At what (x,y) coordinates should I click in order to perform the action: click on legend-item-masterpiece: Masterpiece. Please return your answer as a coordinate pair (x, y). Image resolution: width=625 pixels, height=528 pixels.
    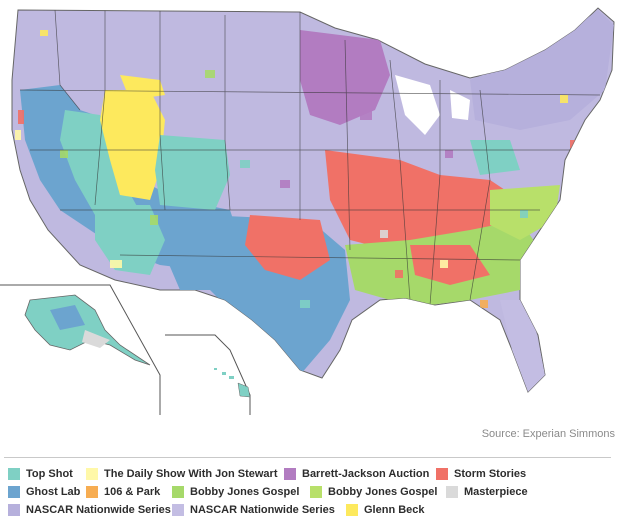
    Looking at the image, I should click on (487, 492).